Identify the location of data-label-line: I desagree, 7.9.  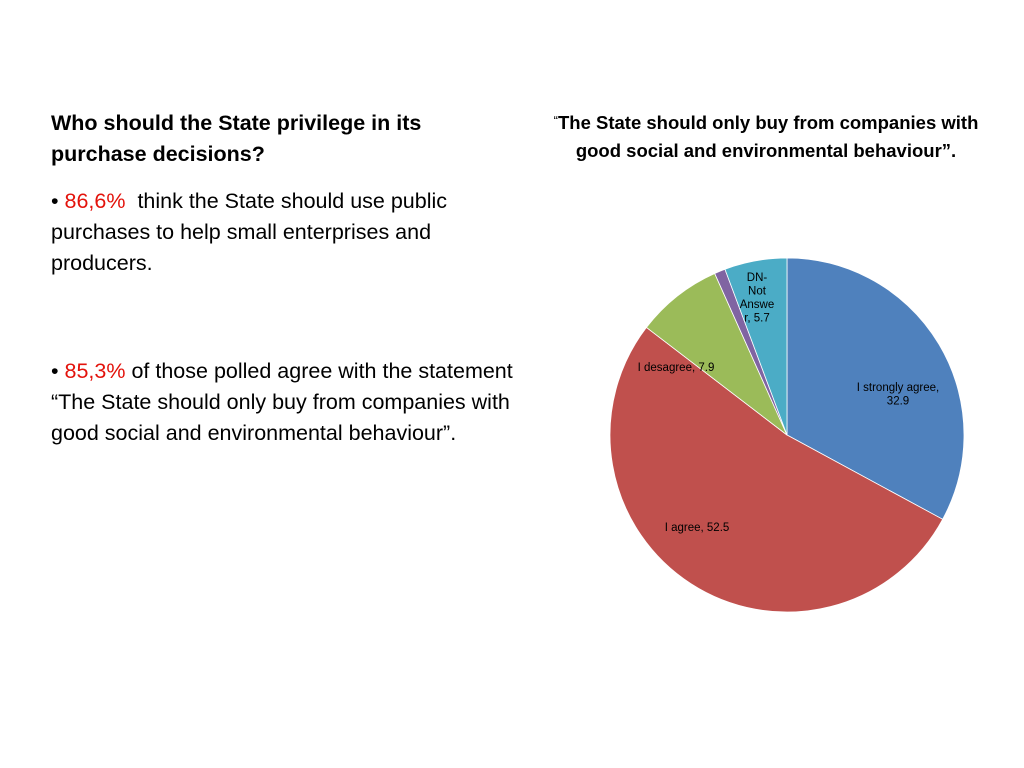
(676, 368).